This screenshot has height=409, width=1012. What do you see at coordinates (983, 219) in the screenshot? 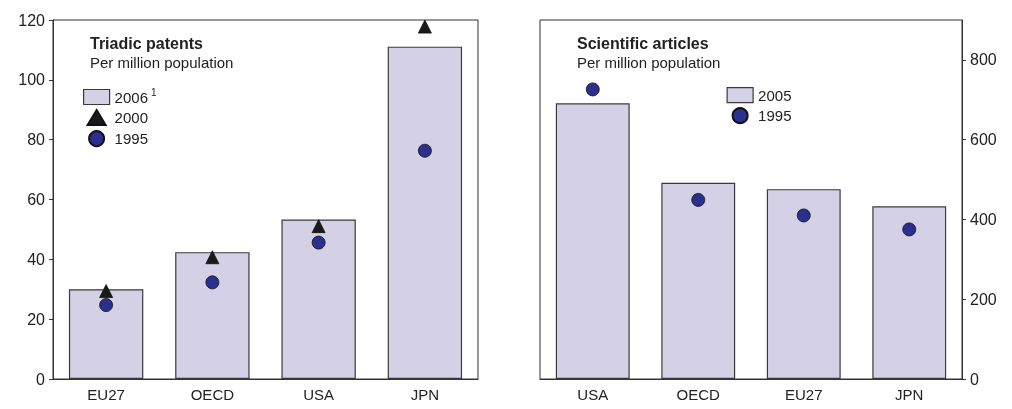
I see `y2-tick-label: 400` at bounding box center [983, 219].